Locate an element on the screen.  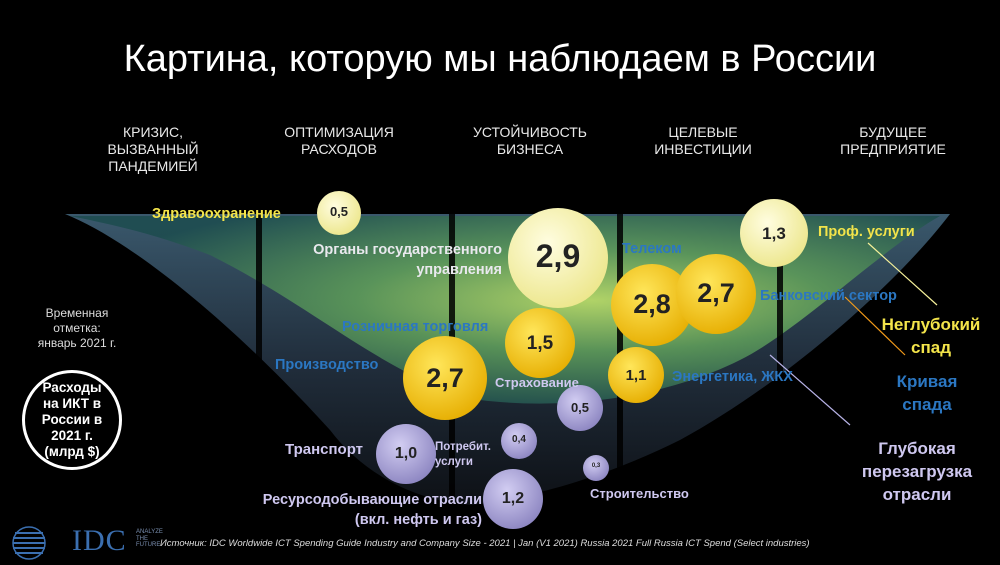
timestamp-note: Временная отметка: январь 2021 г. is located at coordinates (77, 328).